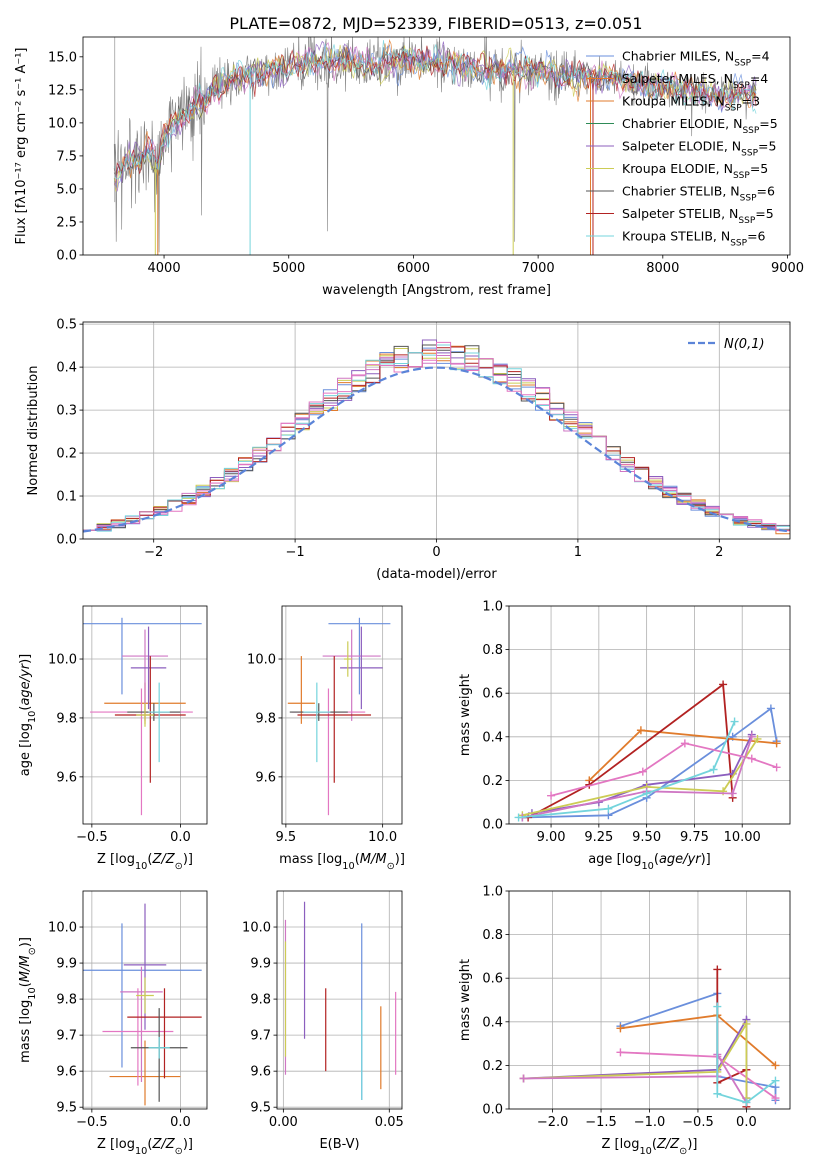 The height and width of the screenshot is (1170, 819). I want to click on x-tick-label: 1, so click(578, 552).